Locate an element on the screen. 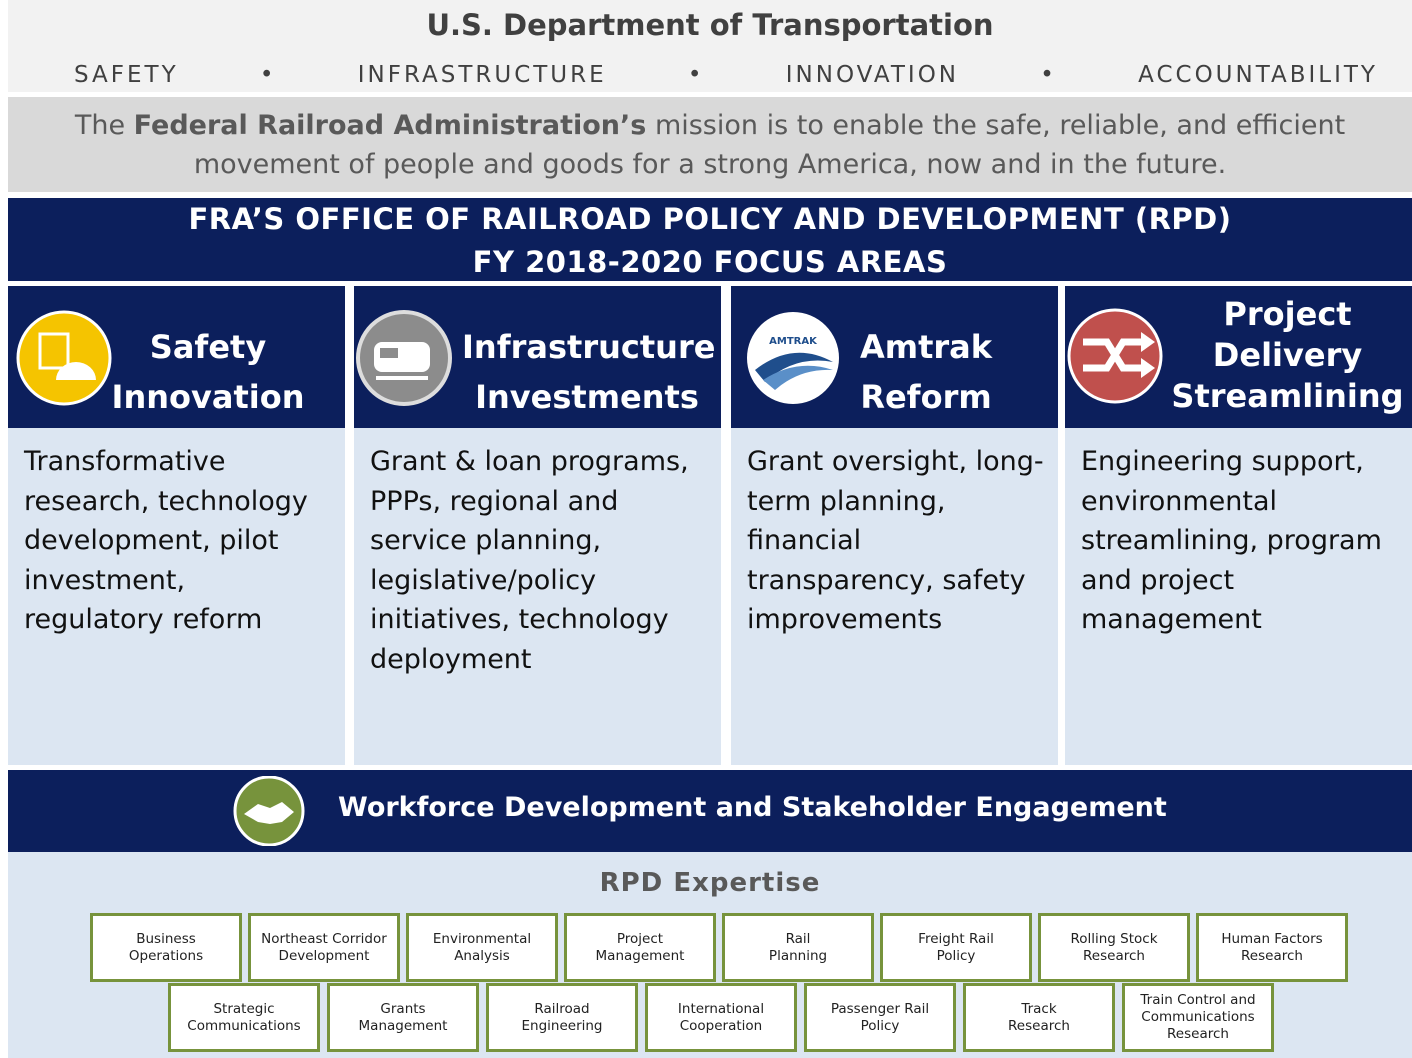  handshake-icon is located at coordinates (269, 811).